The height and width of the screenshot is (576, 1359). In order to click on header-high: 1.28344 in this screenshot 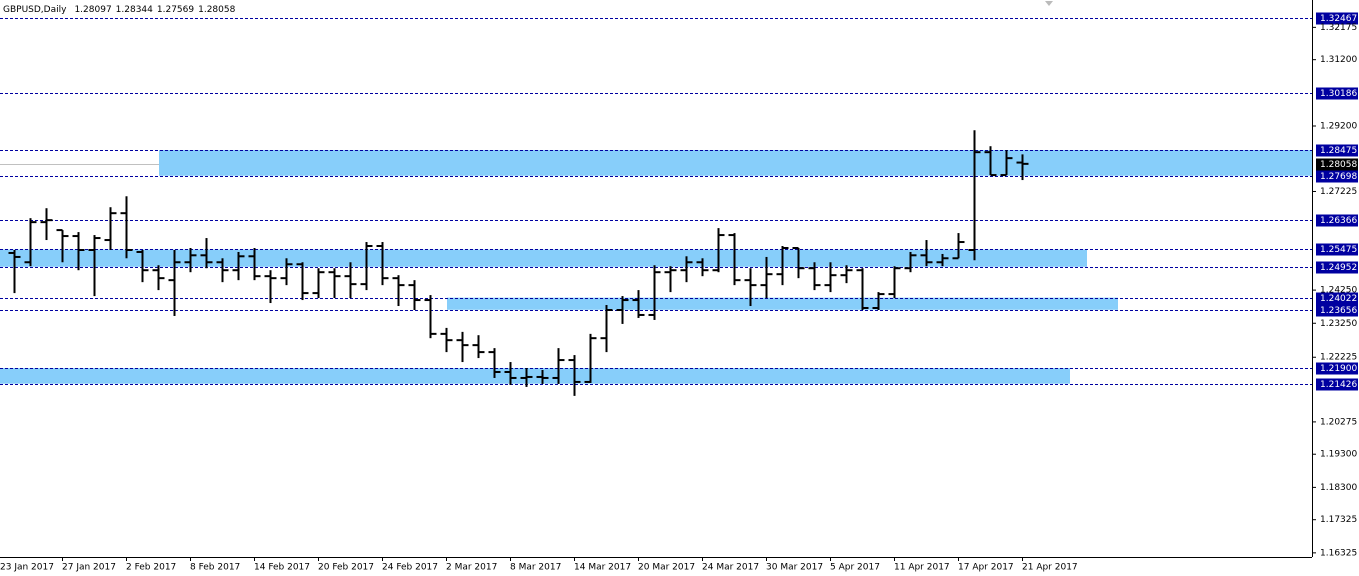, I will do `click(134, 10)`.